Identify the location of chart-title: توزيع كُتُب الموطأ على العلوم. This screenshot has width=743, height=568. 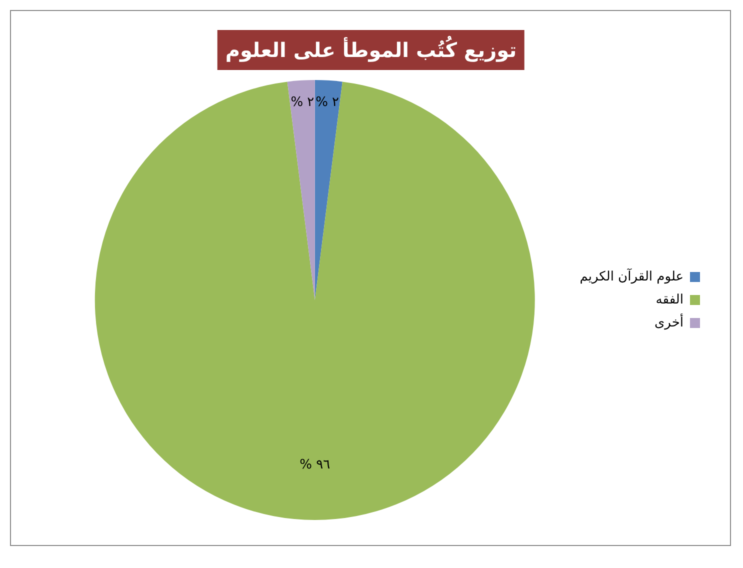
(371, 50).